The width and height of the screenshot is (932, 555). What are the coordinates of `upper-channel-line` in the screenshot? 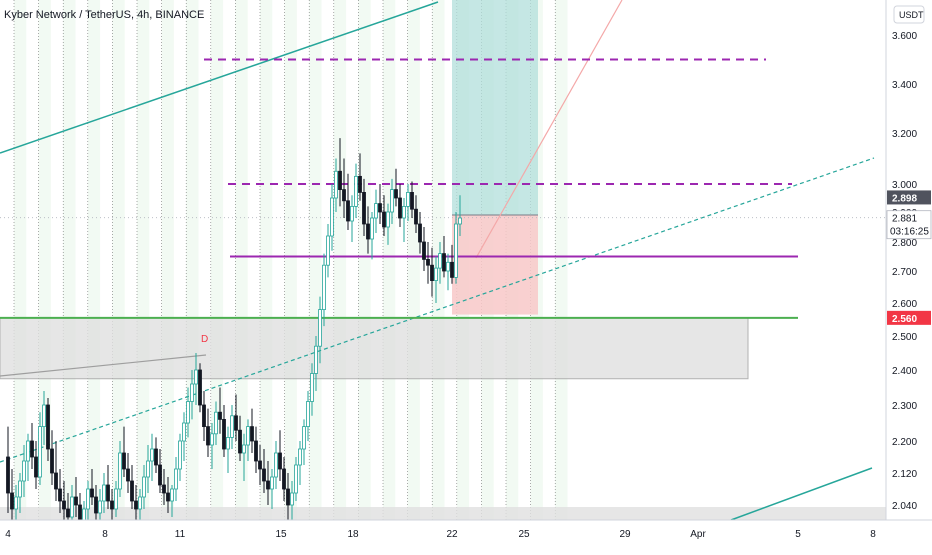 It's located at (219, 77).